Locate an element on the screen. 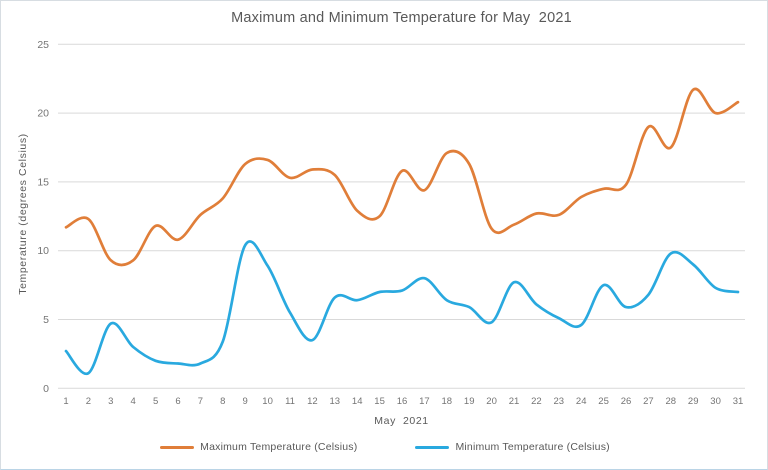  x-tick-label: 20 is located at coordinates (491, 401).